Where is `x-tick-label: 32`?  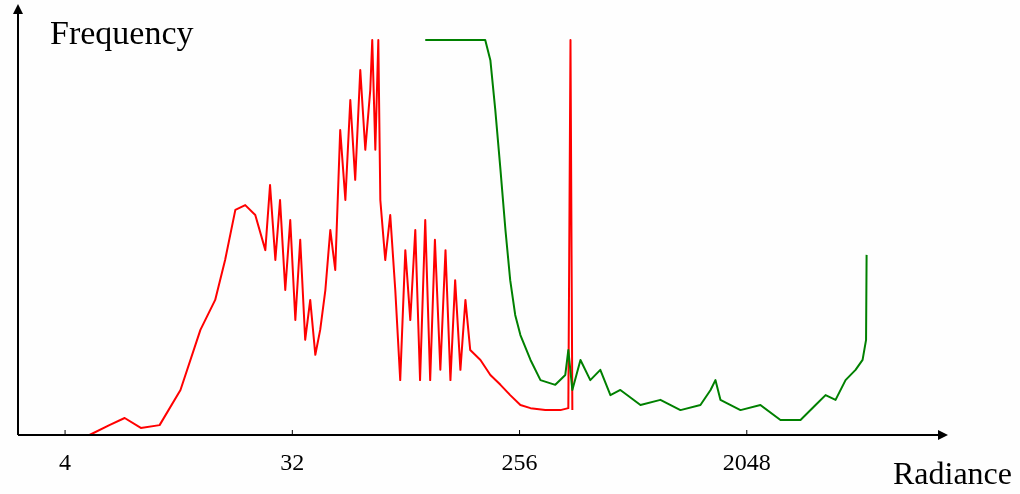 x-tick-label: 32 is located at coordinates (292, 462).